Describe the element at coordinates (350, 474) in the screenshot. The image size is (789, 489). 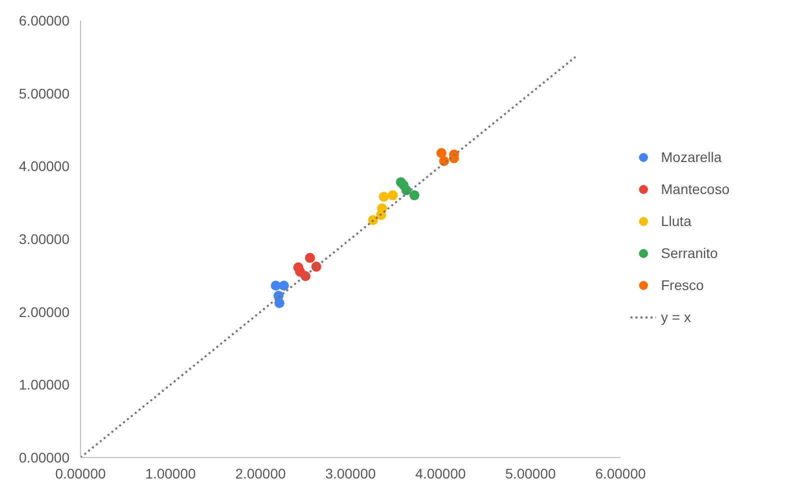
I see `x-tick-label: 3.00000` at that location.